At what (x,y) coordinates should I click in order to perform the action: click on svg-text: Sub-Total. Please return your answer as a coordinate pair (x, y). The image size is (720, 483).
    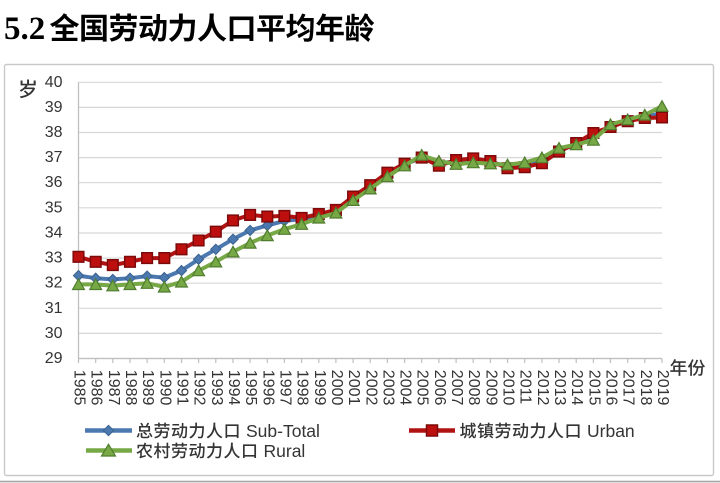
    Looking at the image, I should click on (283, 431).